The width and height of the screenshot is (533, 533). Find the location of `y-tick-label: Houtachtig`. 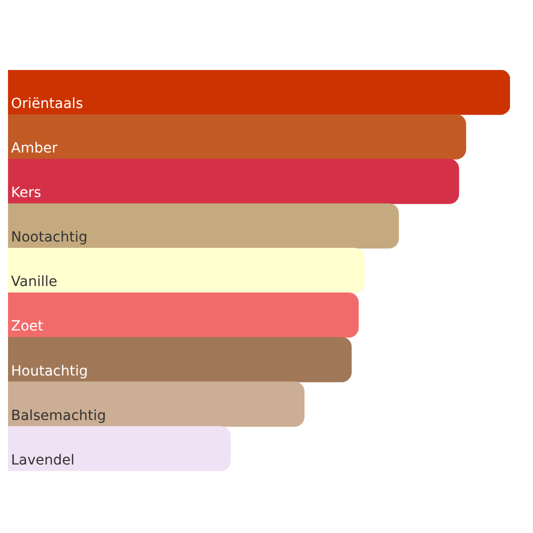

y-tick-label: Houtachtig is located at coordinates (49, 371).